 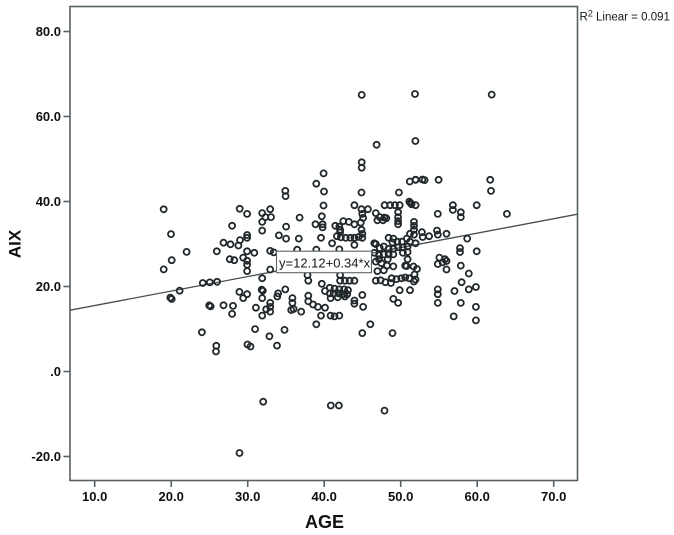 I want to click on svg-text: AGE, so click(x=324, y=522).